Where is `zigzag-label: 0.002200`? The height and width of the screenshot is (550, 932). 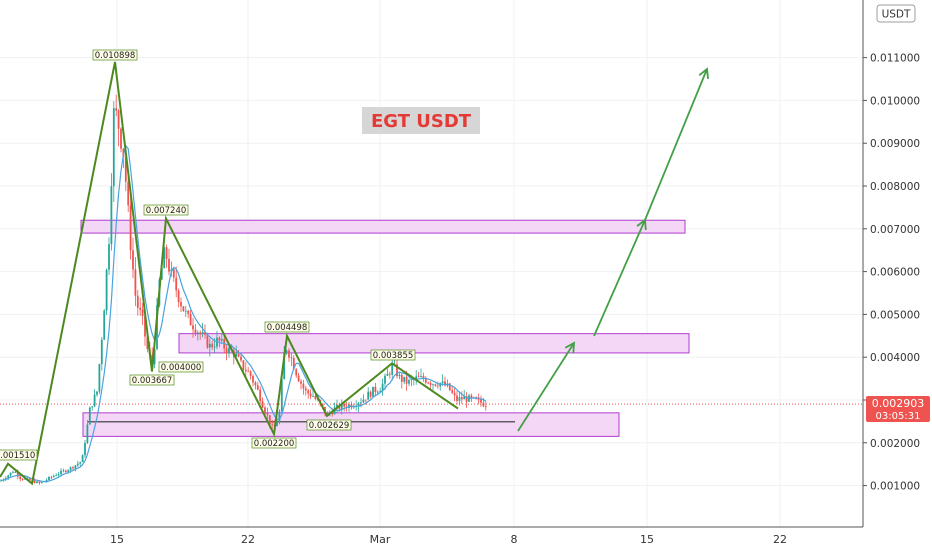
zigzag-label: 0.002200 is located at coordinates (274, 444).